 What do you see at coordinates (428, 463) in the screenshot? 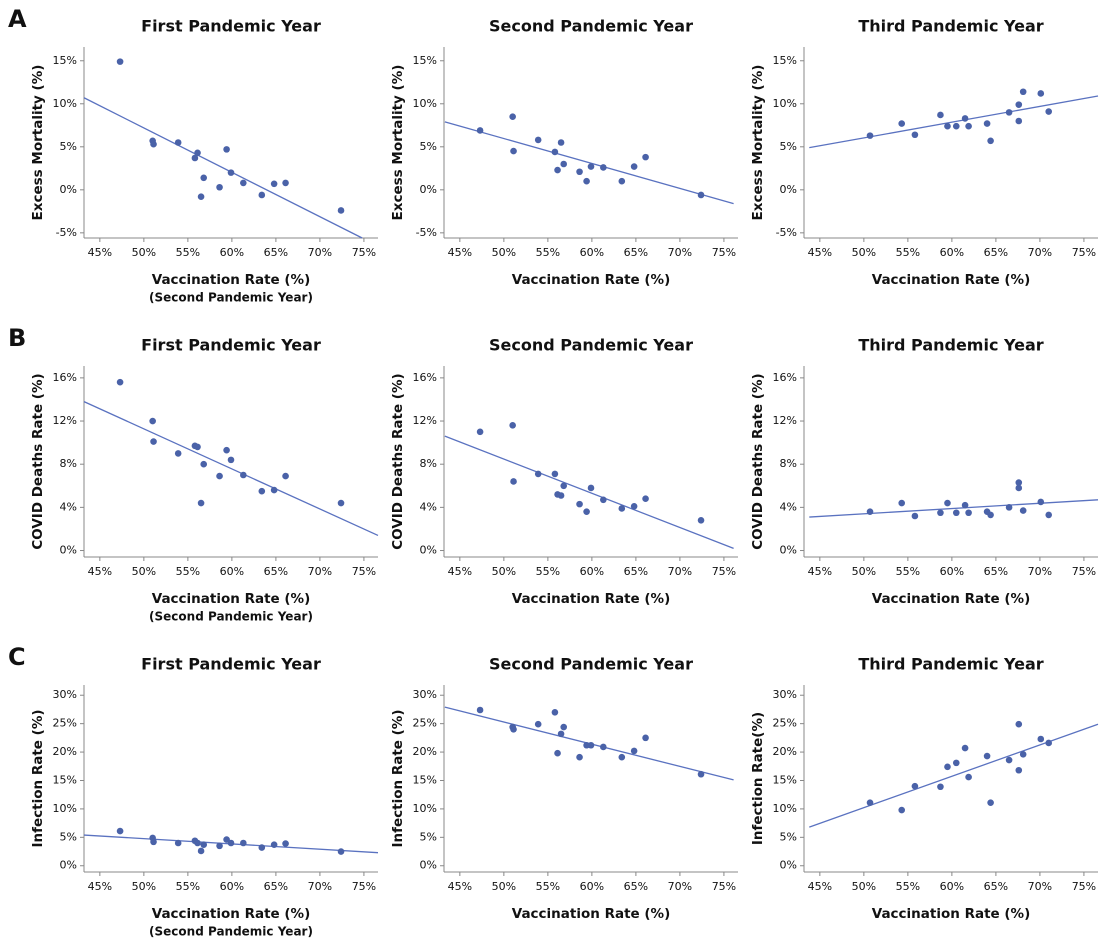
I see `y-tick-label: 8%` at bounding box center [428, 463].